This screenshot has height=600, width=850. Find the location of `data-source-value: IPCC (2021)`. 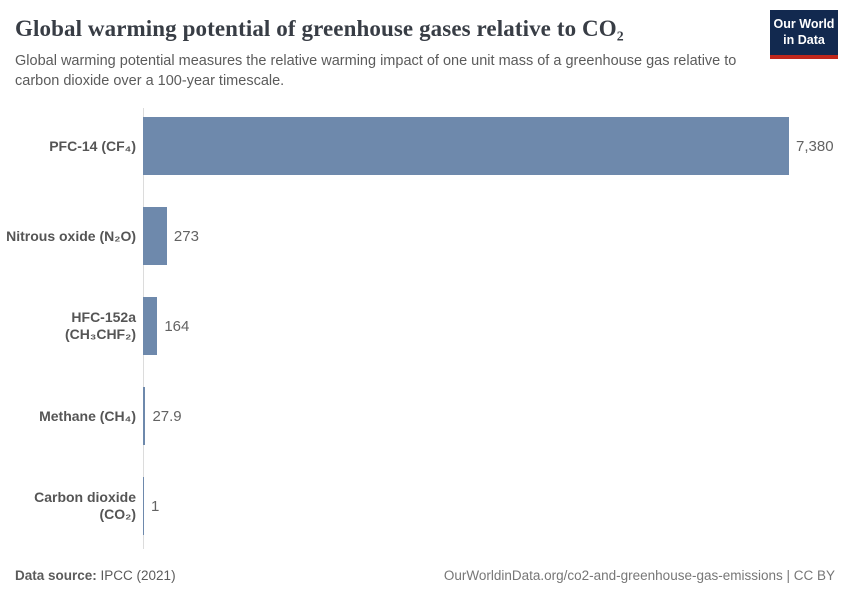

data-source-value: IPCC (2021) is located at coordinates (136, 575).